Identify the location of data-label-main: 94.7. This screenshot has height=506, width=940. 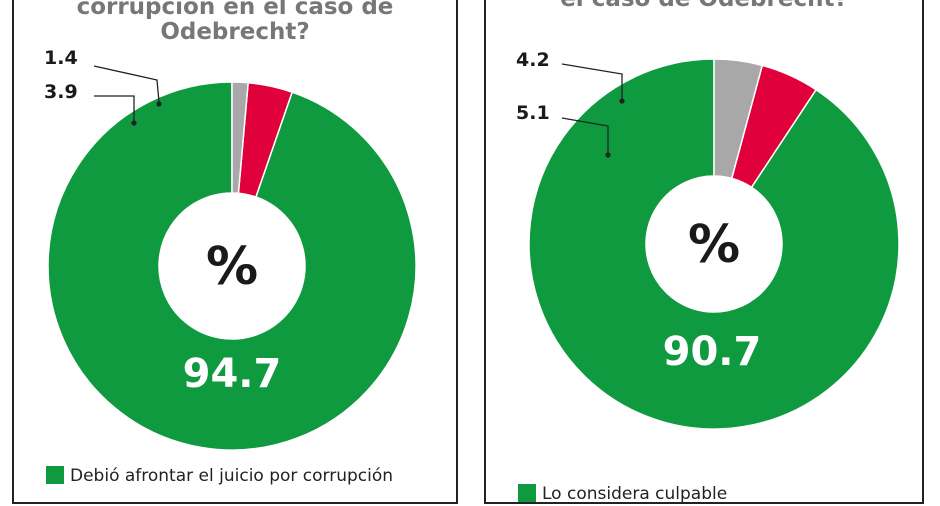
(232, 374).